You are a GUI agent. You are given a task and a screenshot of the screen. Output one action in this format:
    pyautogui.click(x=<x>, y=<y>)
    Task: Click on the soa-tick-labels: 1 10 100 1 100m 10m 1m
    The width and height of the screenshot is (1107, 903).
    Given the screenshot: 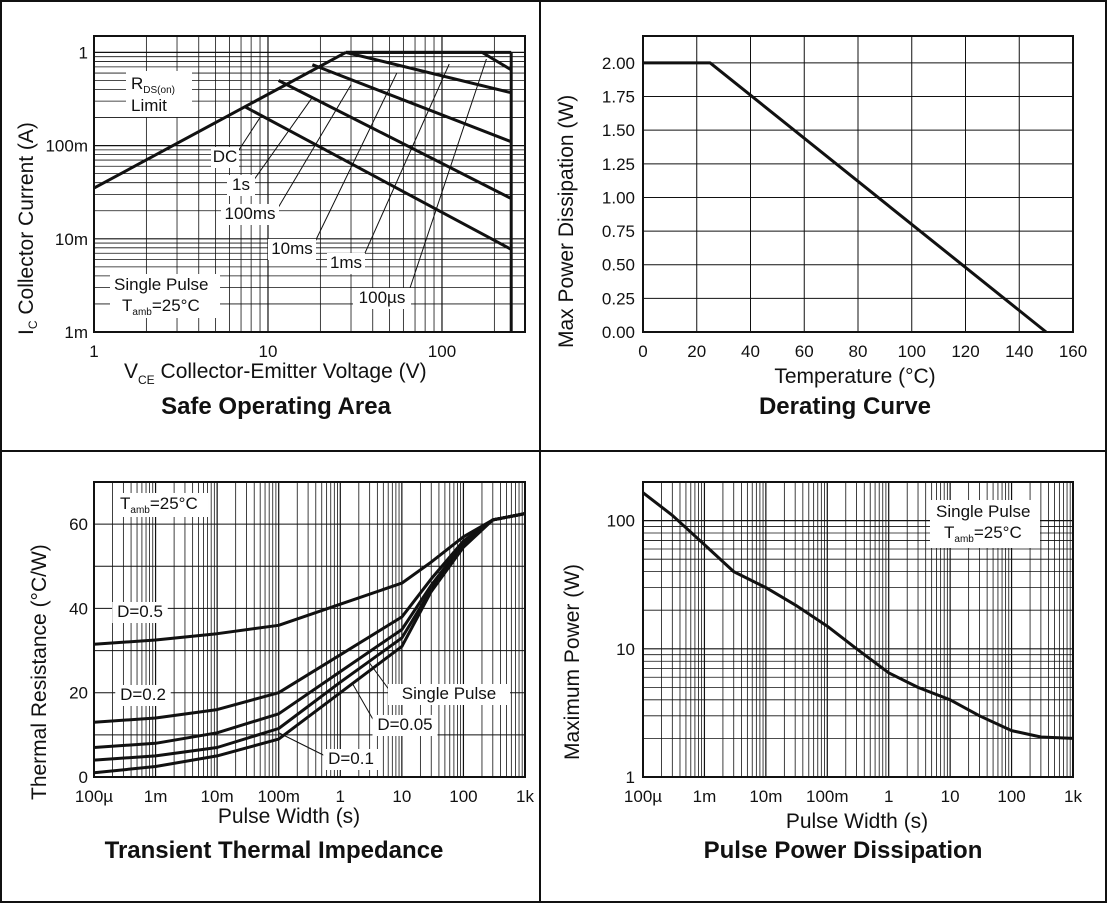 What is the action you would take?
    pyautogui.click(x=250, y=202)
    